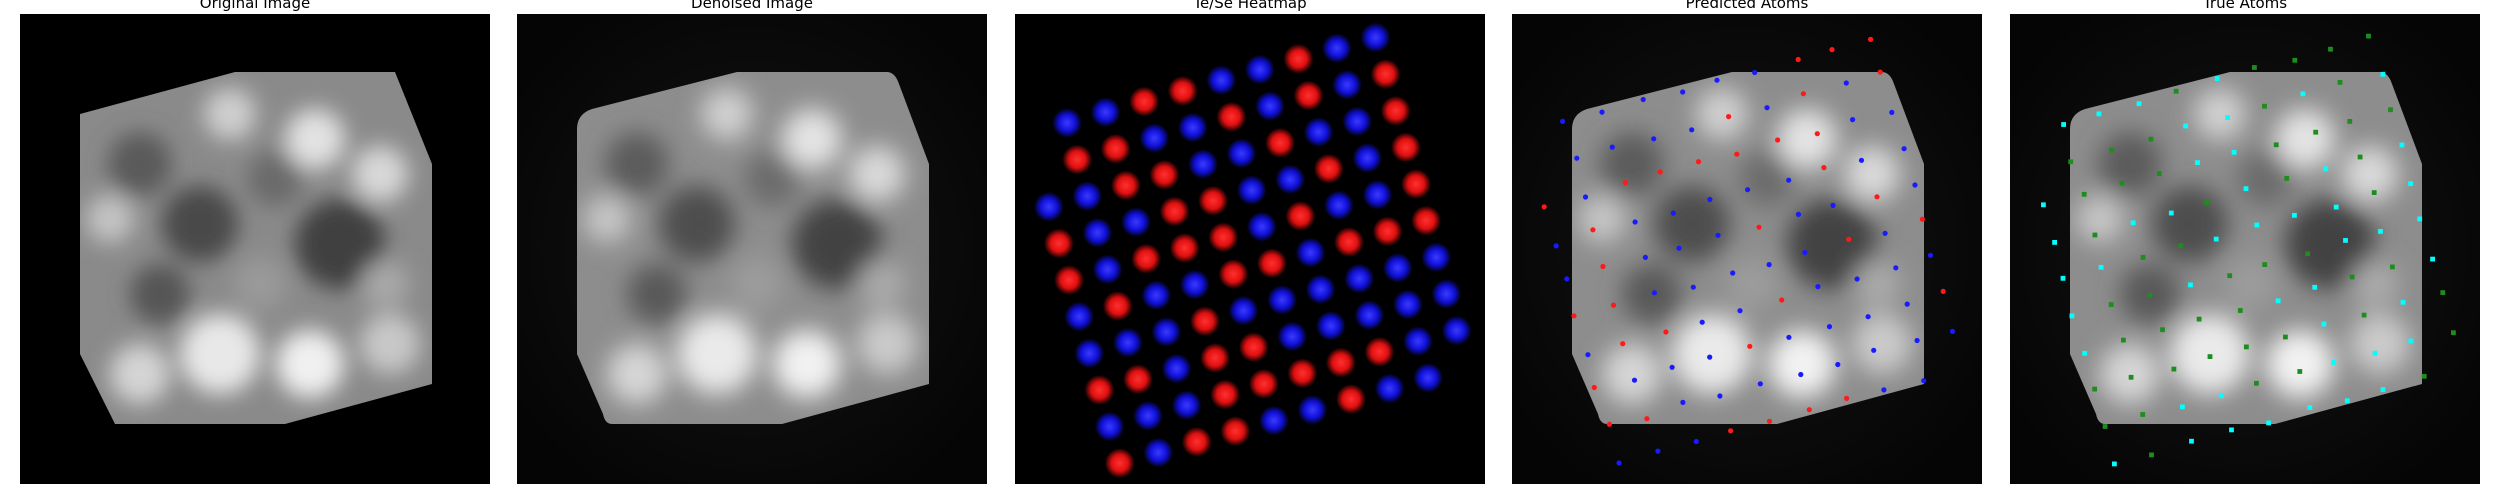  Describe the element at coordinates (1250, 6) in the screenshot. I see `panel-title-heatmap: Te/Se Heatmap` at that location.